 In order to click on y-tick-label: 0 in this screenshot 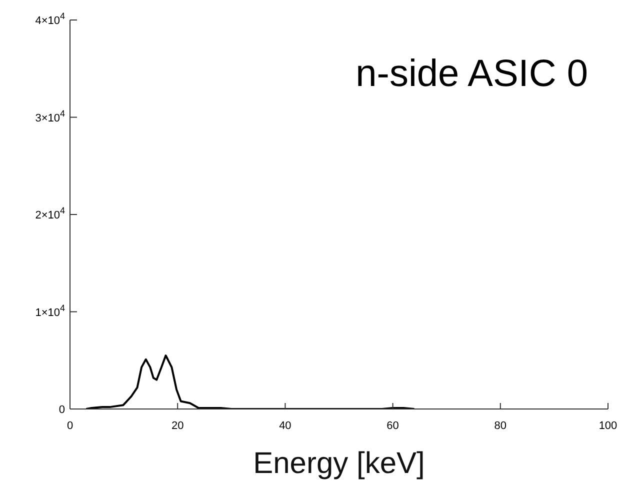, I will do `click(61, 410)`.